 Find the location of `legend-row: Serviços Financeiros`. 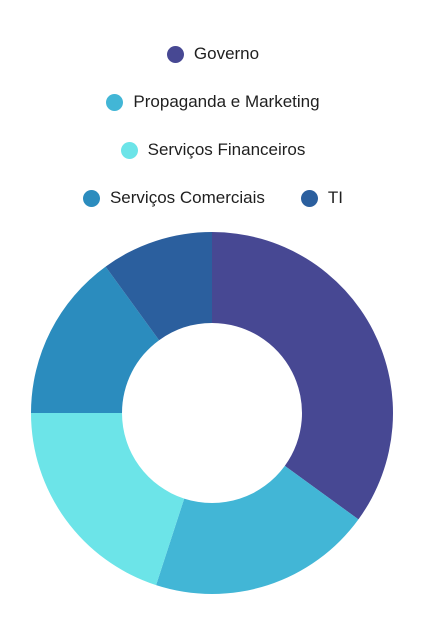

legend-row: Serviços Financeiros is located at coordinates (213, 150).